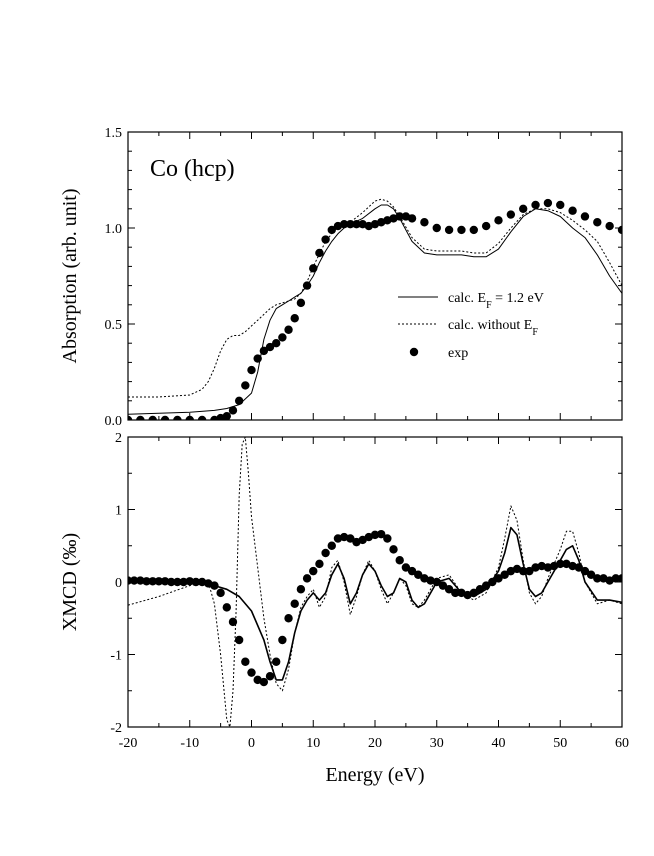 The image size is (654, 856). What do you see at coordinates (499, 743) in the screenshot?
I see `x-tick-label: 40` at bounding box center [499, 743].